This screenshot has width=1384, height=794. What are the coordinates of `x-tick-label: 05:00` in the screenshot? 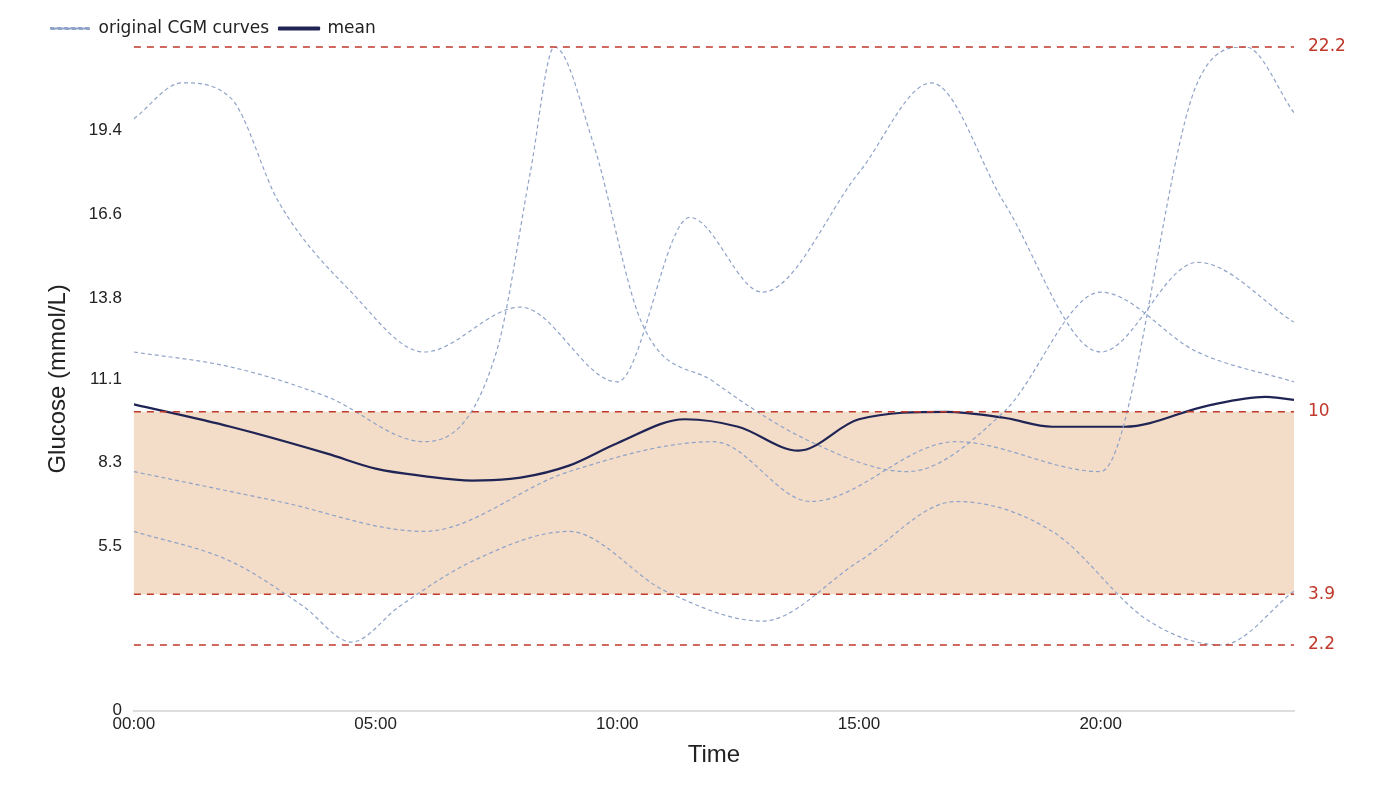 It's located at (375, 723).